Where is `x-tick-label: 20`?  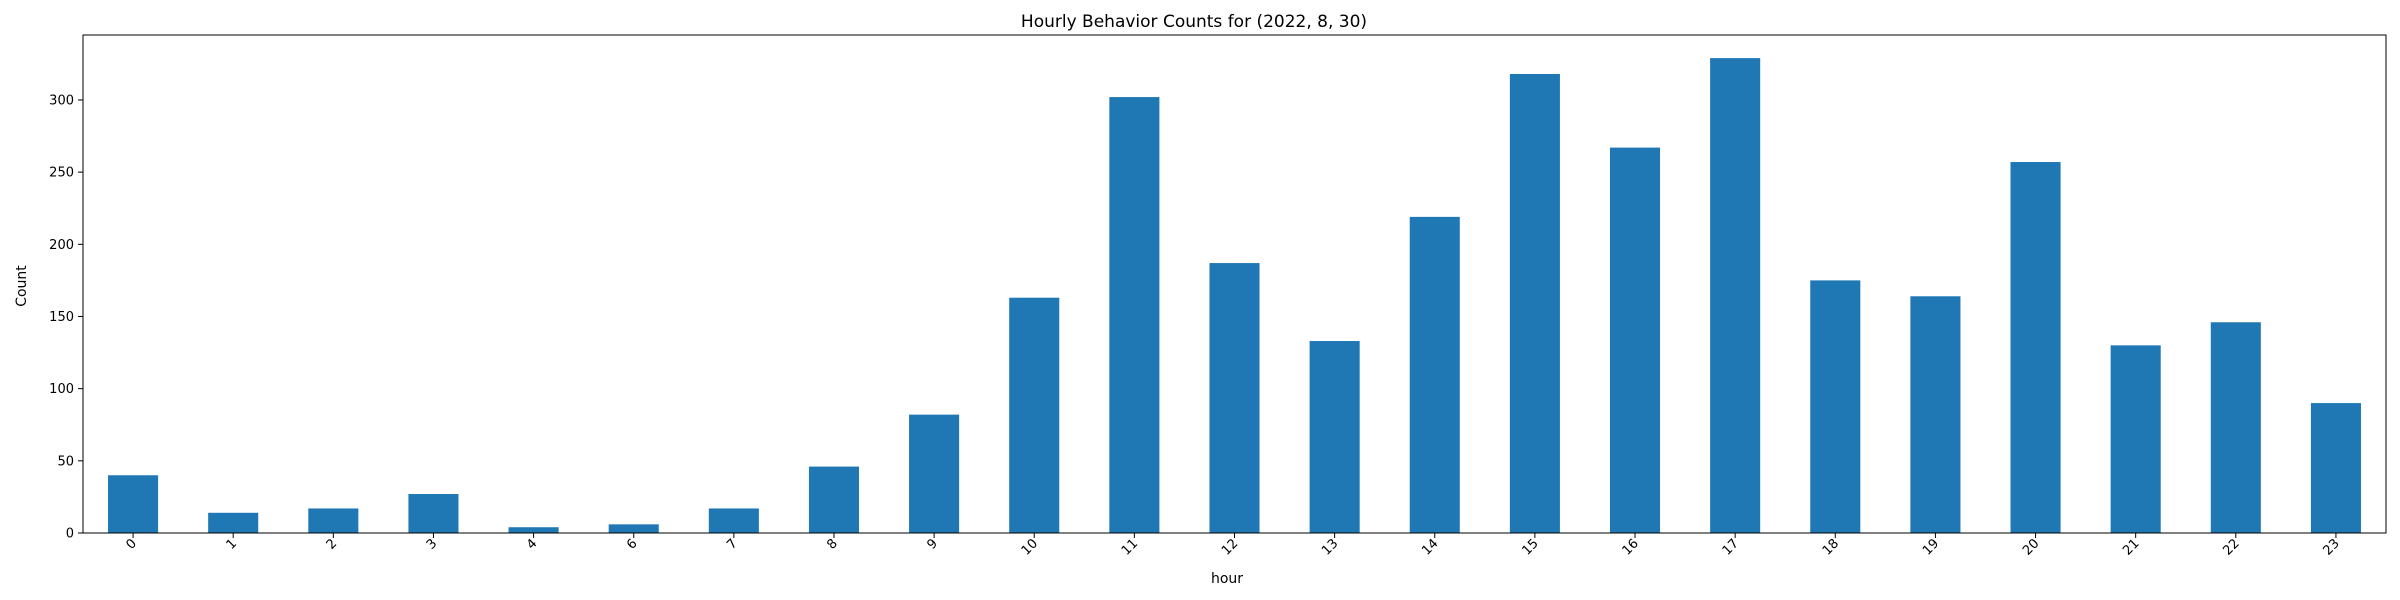 x-tick-label: 20 is located at coordinates (2031, 547).